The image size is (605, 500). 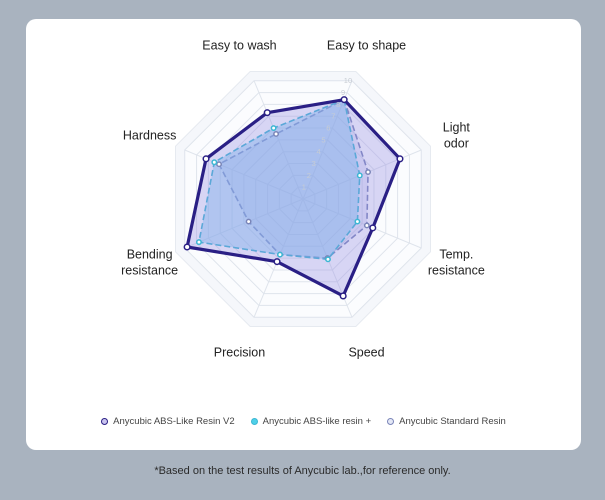 I want to click on axis-label-line: odor, so click(x=456, y=143).